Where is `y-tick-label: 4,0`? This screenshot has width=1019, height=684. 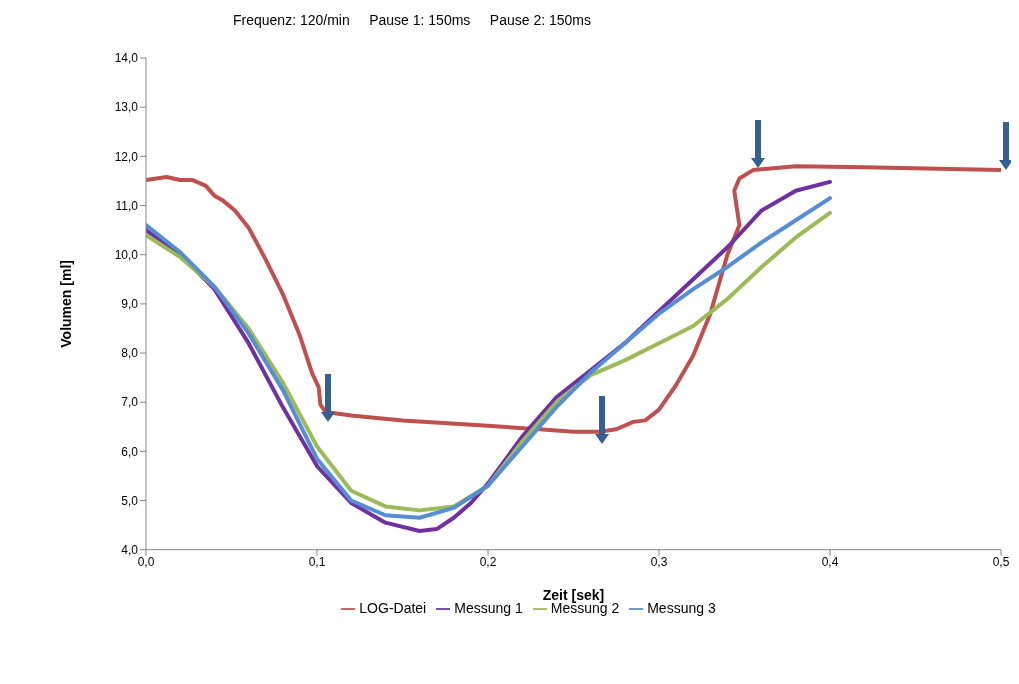 y-tick-label: 4,0 is located at coordinates (130, 549).